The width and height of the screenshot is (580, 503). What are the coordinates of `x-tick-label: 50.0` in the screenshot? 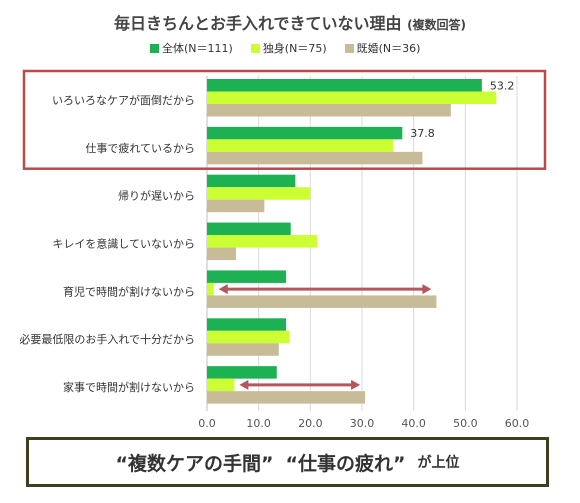 It's located at (465, 423).